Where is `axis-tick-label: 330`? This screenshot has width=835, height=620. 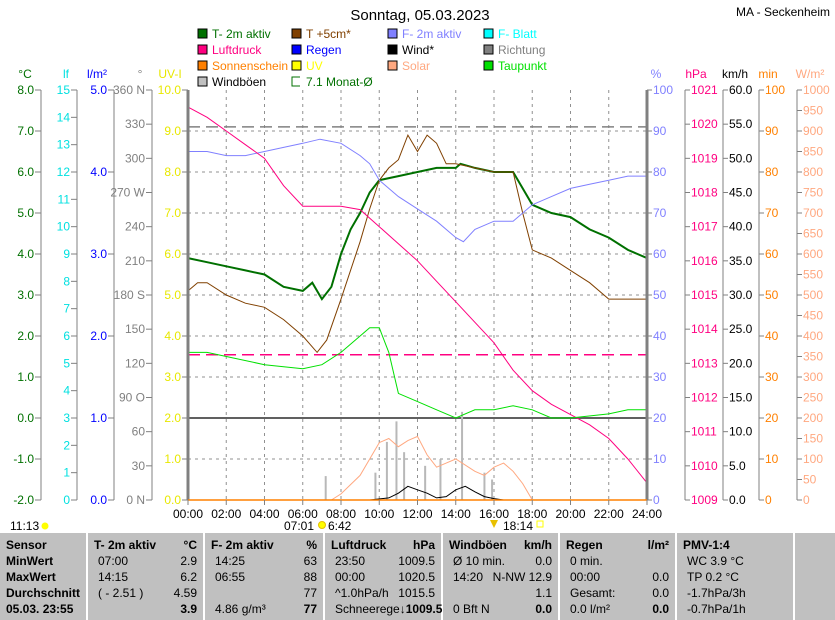 axis-tick-label: 330 is located at coordinates (135, 124).